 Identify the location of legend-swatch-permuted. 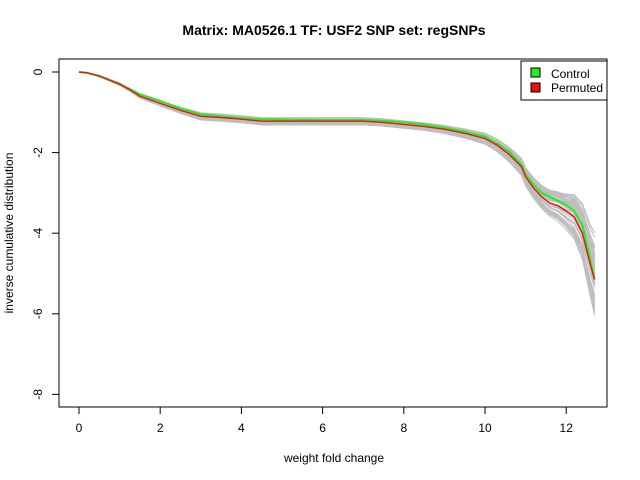
(535, 87).